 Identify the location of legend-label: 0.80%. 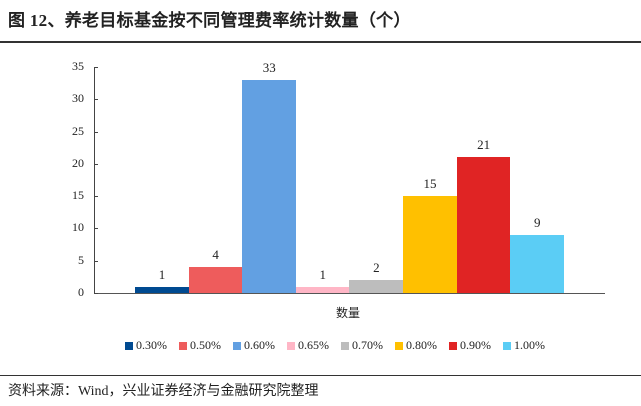
(421, 345).